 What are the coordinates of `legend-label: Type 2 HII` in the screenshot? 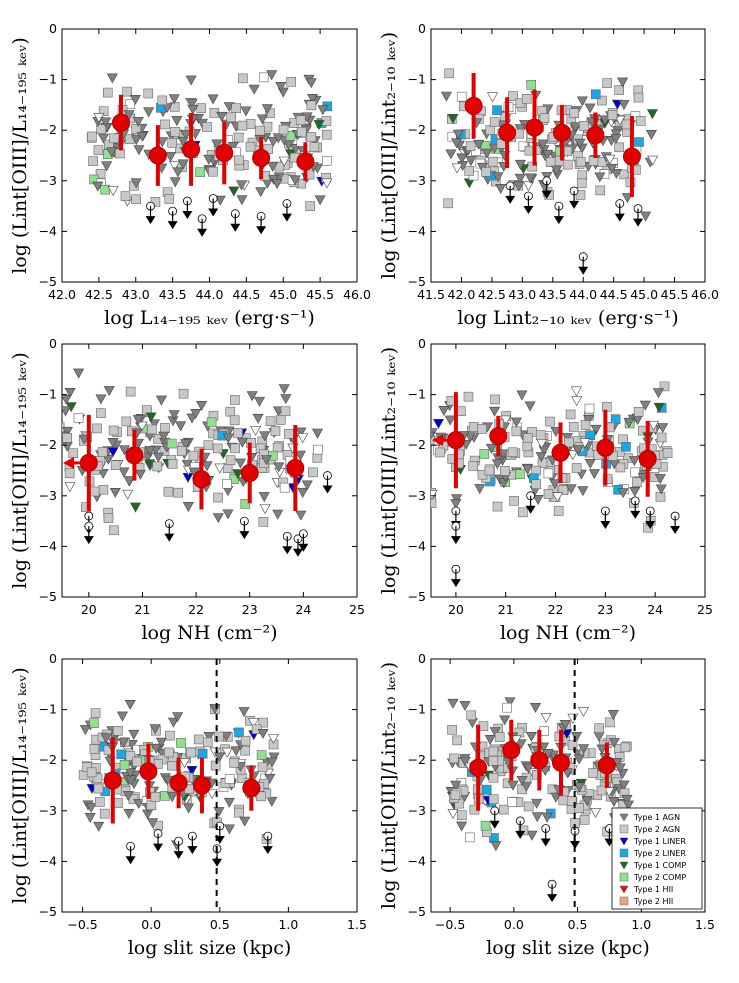 It's located at (653, 901).